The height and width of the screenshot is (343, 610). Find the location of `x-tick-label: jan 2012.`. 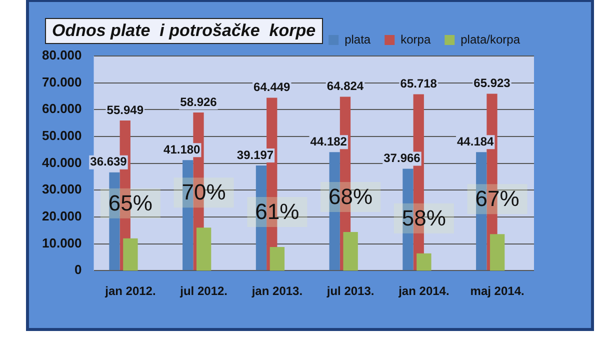

x-tick-label: jan 2012. is located at coordinates (130, 291).